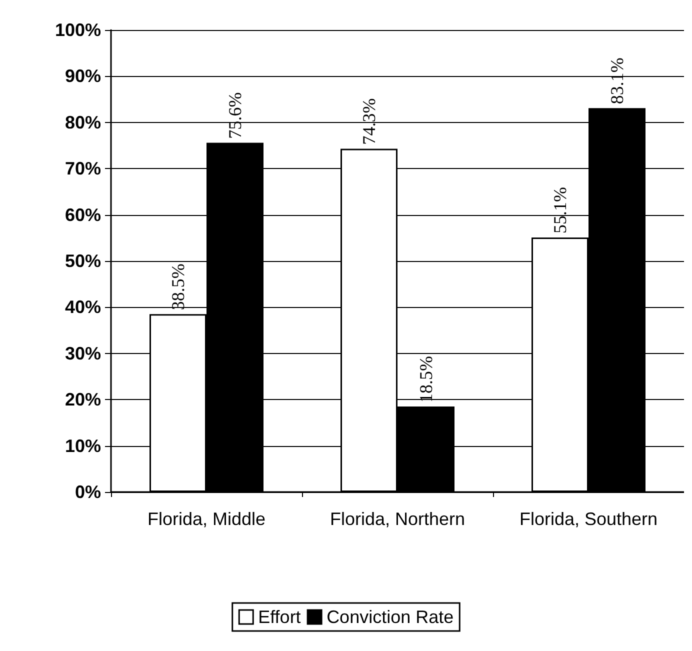 The image size is (692, 651). Describe the element at coordinates (82, 122) in the screenshot. I see `y-tick-label: 80%` at that location.